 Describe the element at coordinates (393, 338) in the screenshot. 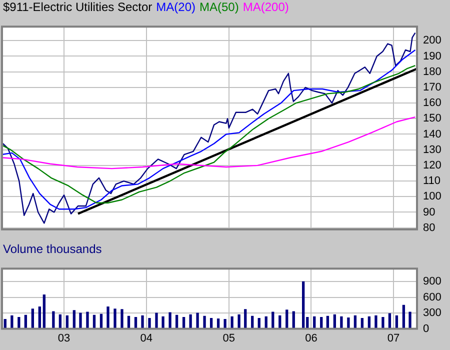

I see `x-tick-label: 07` at that location.